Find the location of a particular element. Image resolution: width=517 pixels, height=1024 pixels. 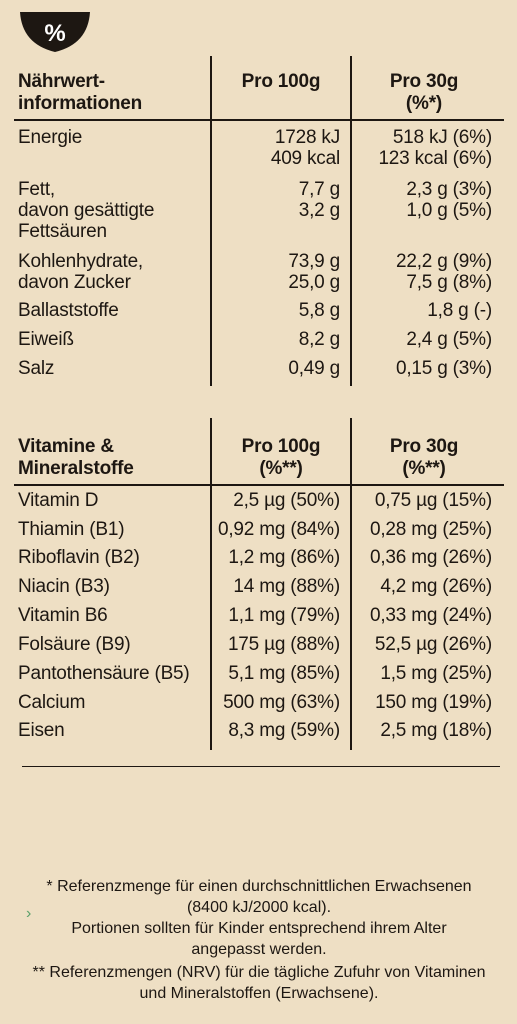

vitamin-label: Riboflavin (B2) is located at coordinates (79, 557).